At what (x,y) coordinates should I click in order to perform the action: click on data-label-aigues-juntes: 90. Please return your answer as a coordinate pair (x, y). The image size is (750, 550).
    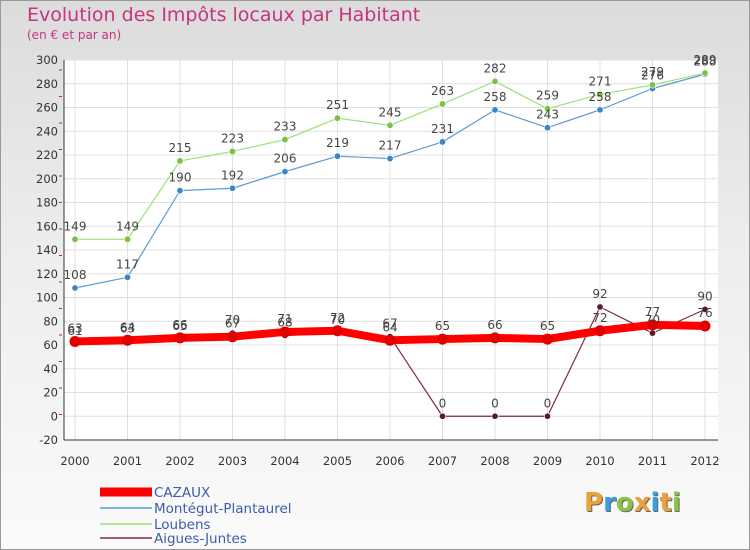
    Looking at the image, I should click on (704, 296).